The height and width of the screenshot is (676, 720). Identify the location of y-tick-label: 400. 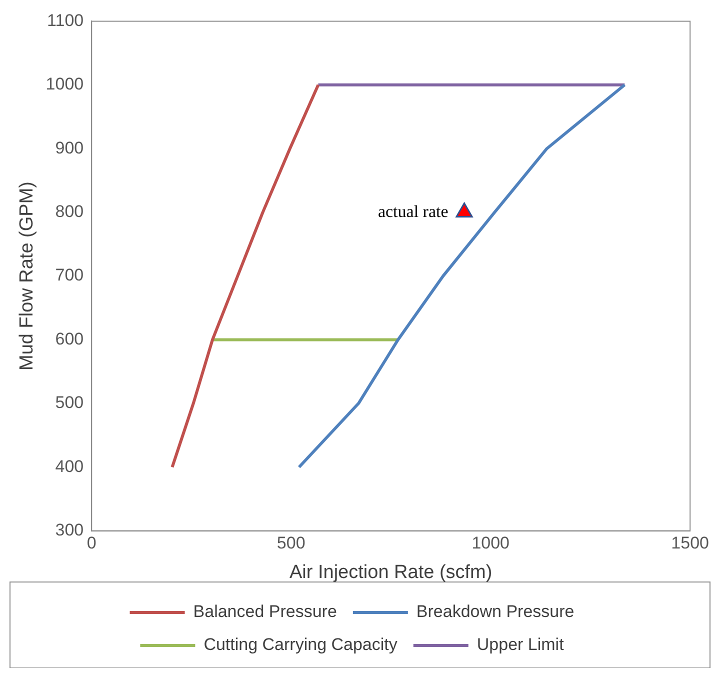
(69, 466).